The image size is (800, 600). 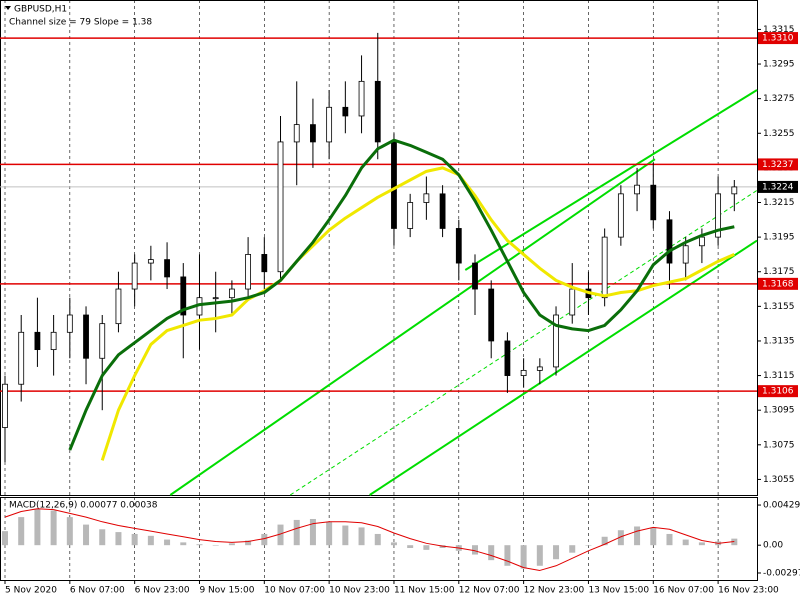 I want to click on y-tick-label: 1.3095, so click(x=779, y=411).